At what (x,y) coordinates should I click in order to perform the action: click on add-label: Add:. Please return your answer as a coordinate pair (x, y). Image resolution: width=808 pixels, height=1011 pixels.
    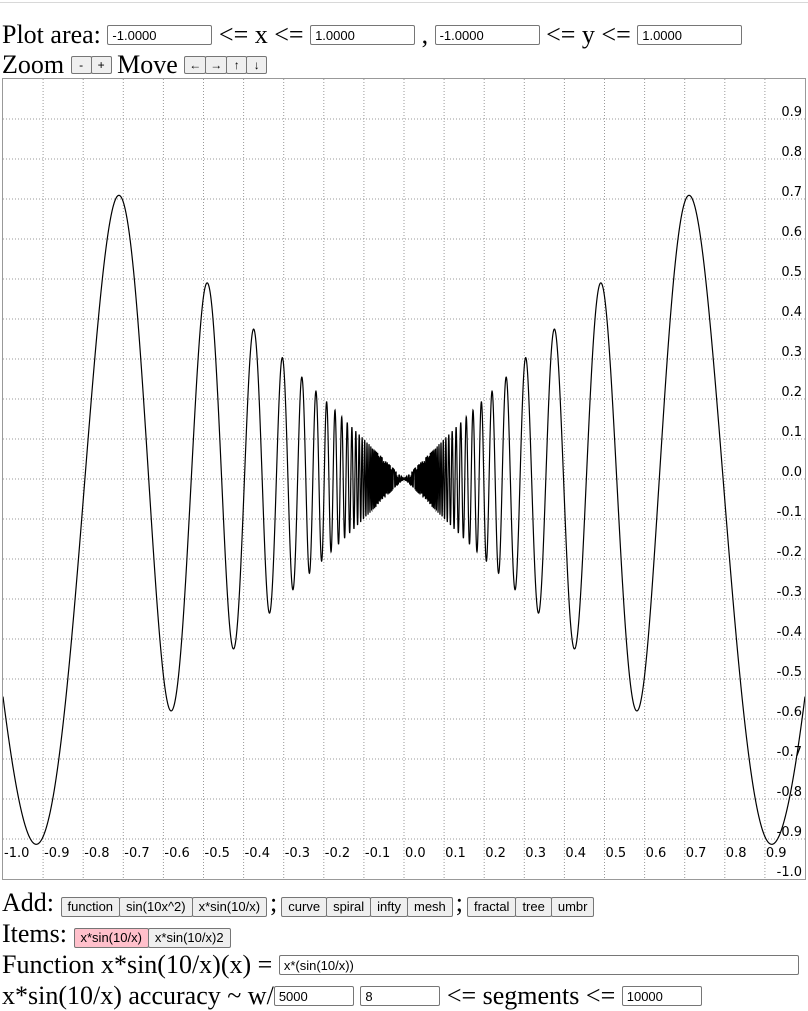
    Looking at the image, I should click on (28, 903).